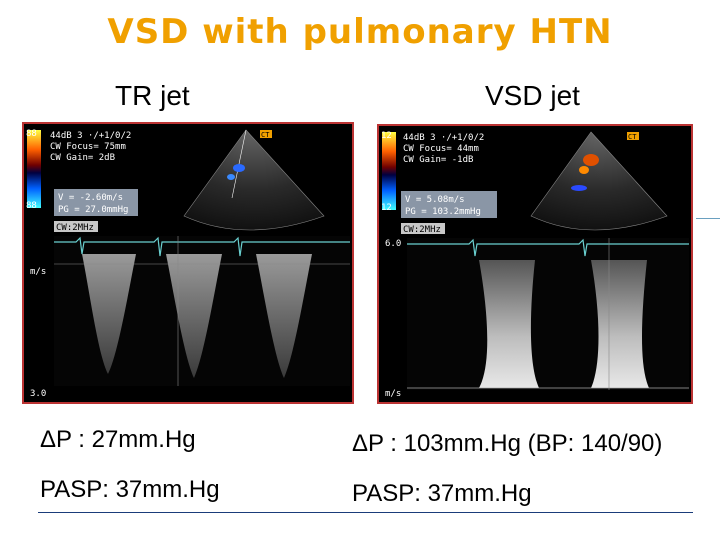 The image size is (720, 540). Describe the element at coordinates (88, 147) in the screenshot. I see `left-overlay-line2: CW Focus= 75mm` at that location.